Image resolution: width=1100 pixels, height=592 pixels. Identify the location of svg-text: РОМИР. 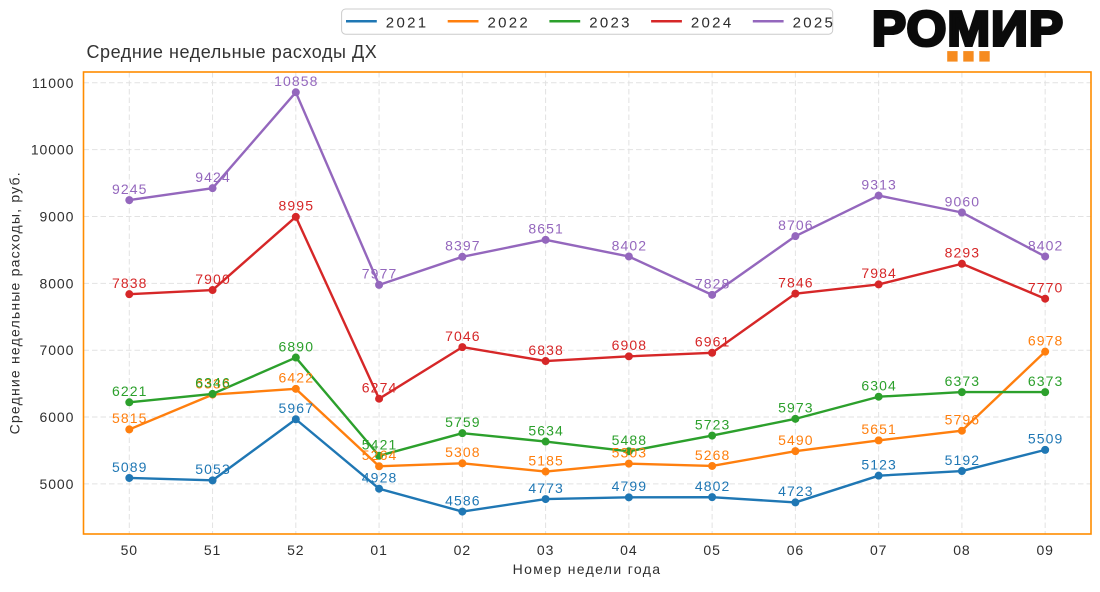
(968, 28).